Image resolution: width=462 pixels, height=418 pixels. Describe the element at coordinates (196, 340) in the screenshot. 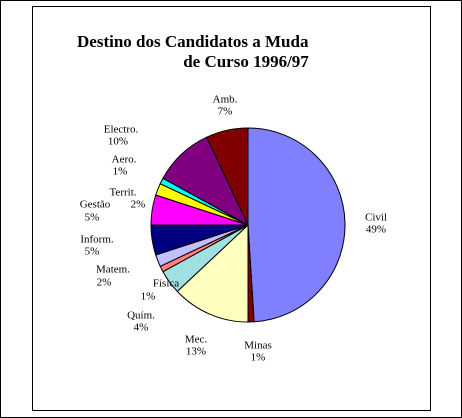

I see `slice-label: Mec.` at that location.